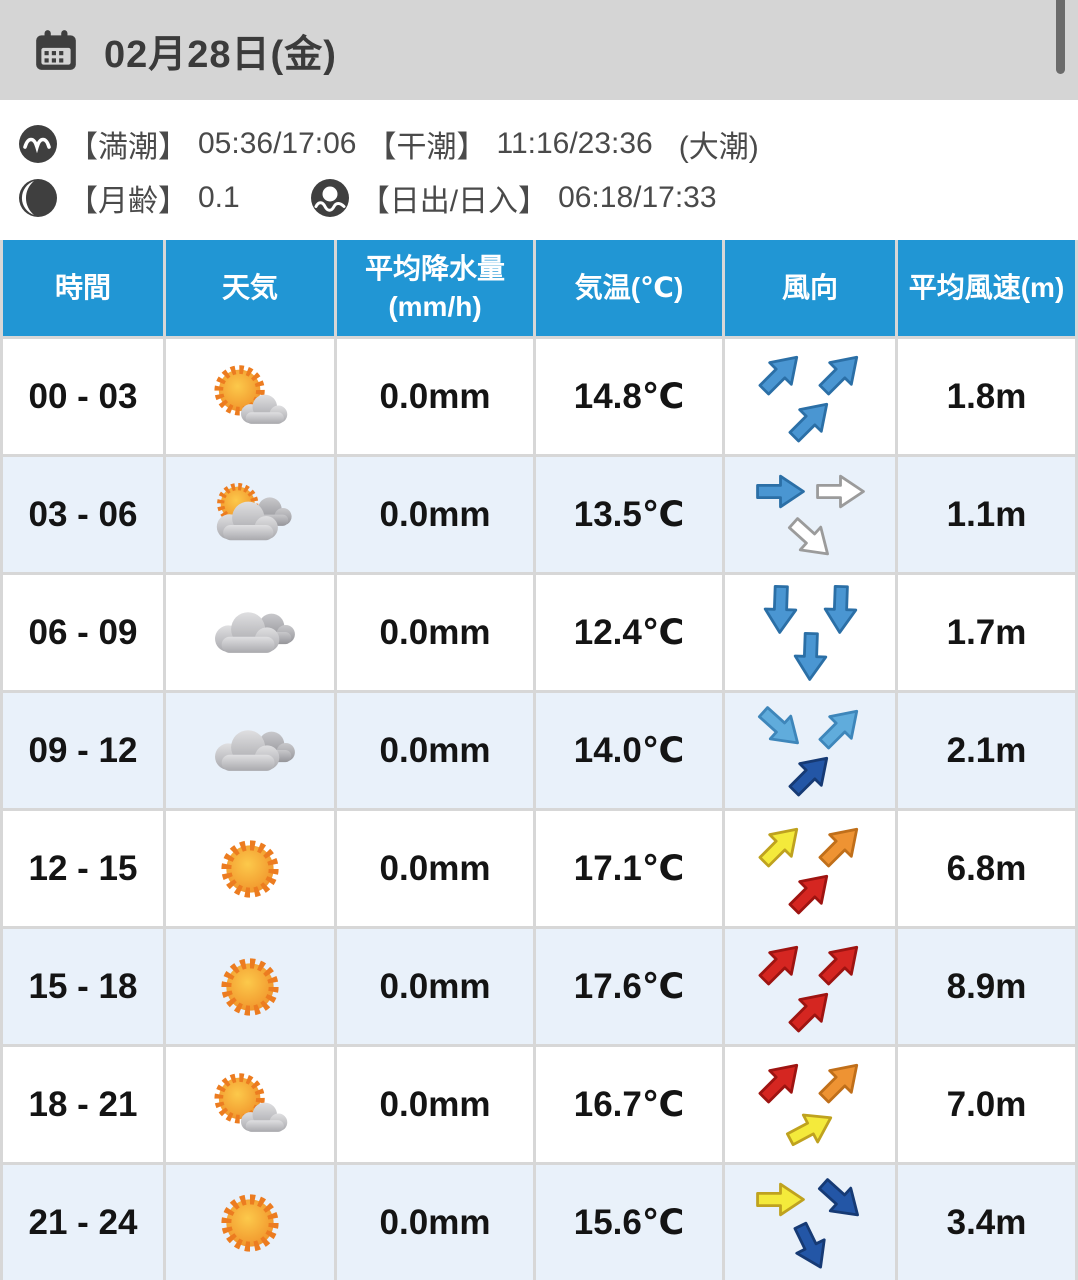 The height and width of the screenshot is (1280, 1078). Describe the element at coordinates (629, 514) in the screenshot. I see `temperature-cell: 13.5℃` at that location.